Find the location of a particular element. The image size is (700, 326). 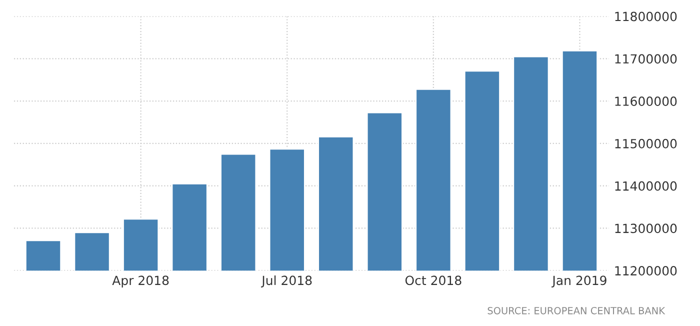

y-tick-label: 11200000 is located at coordinates (646, 271).